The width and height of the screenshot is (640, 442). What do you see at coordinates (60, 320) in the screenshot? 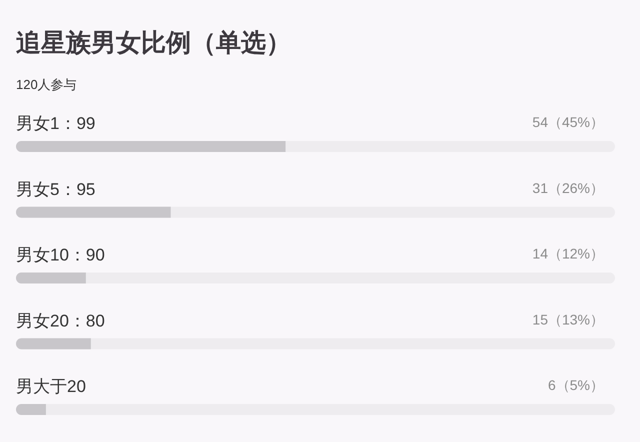
I see `y-tick-label: 男女20：80` at bounding box center [60, 320].